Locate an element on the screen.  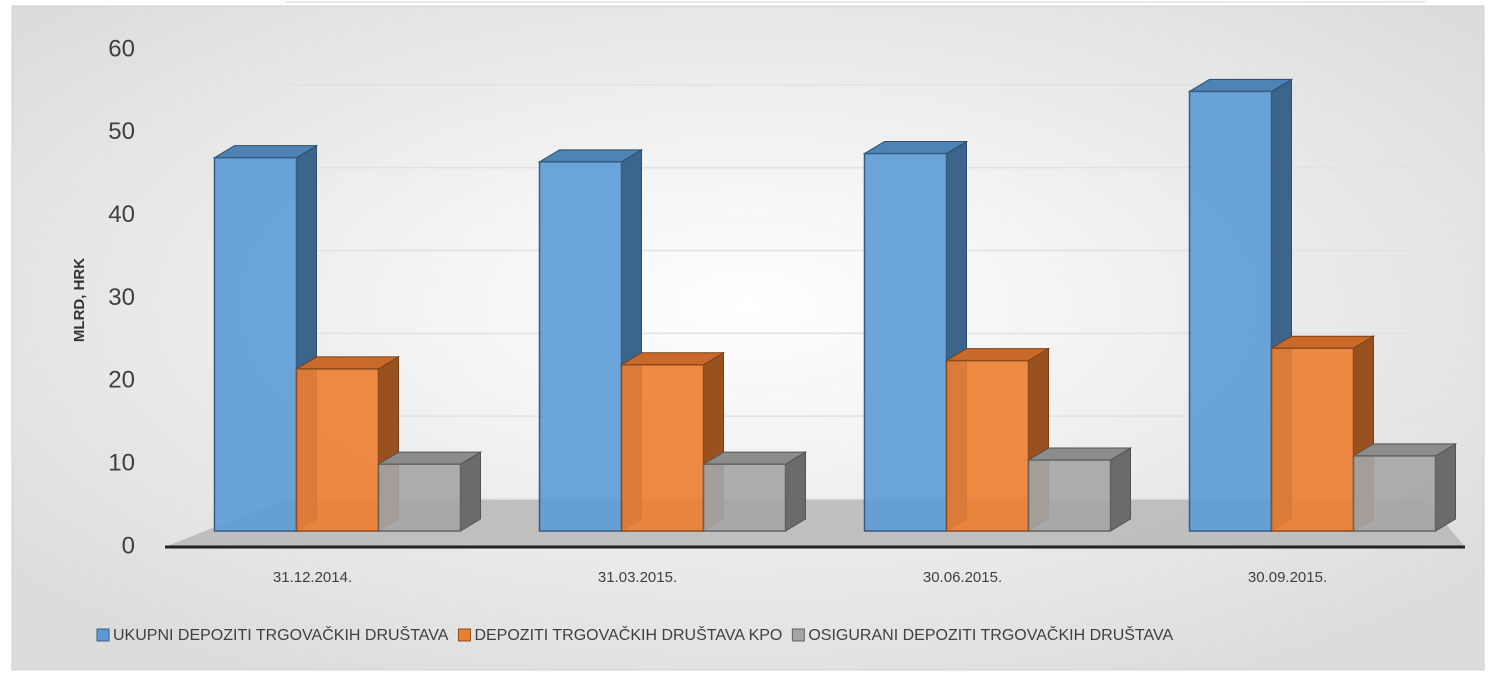
x-tick-label: 31.12.2014. is located at coordinates (312, 577).